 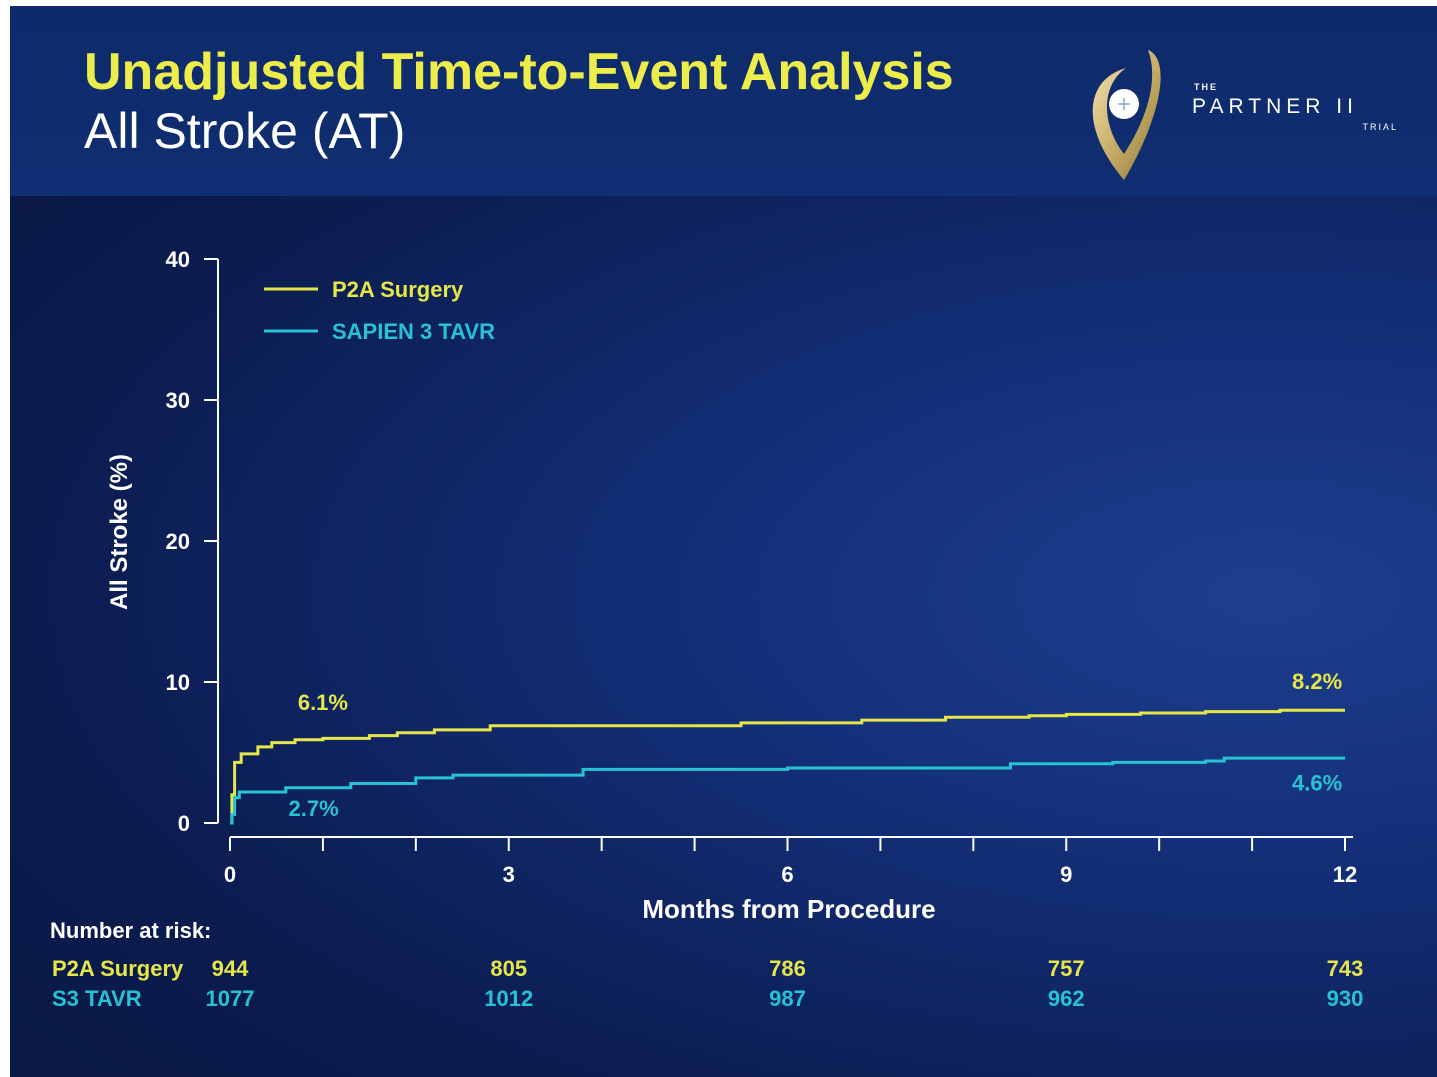 What do you see at coordinates (379, 310) in the screenshot?
I see `legend: P2A Surgery SAPIEN 3 TAVR` at bounding box center [379, 310].